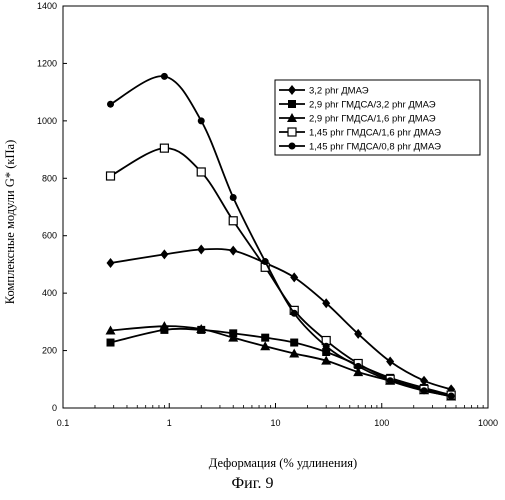 The height and width of the screenshot is (500, 505). What do you see at coordinates (339, 91) in the screenshot?
I see `legend-label: 3,2 phr ДМАЭ` at bounding box center [339, 91].